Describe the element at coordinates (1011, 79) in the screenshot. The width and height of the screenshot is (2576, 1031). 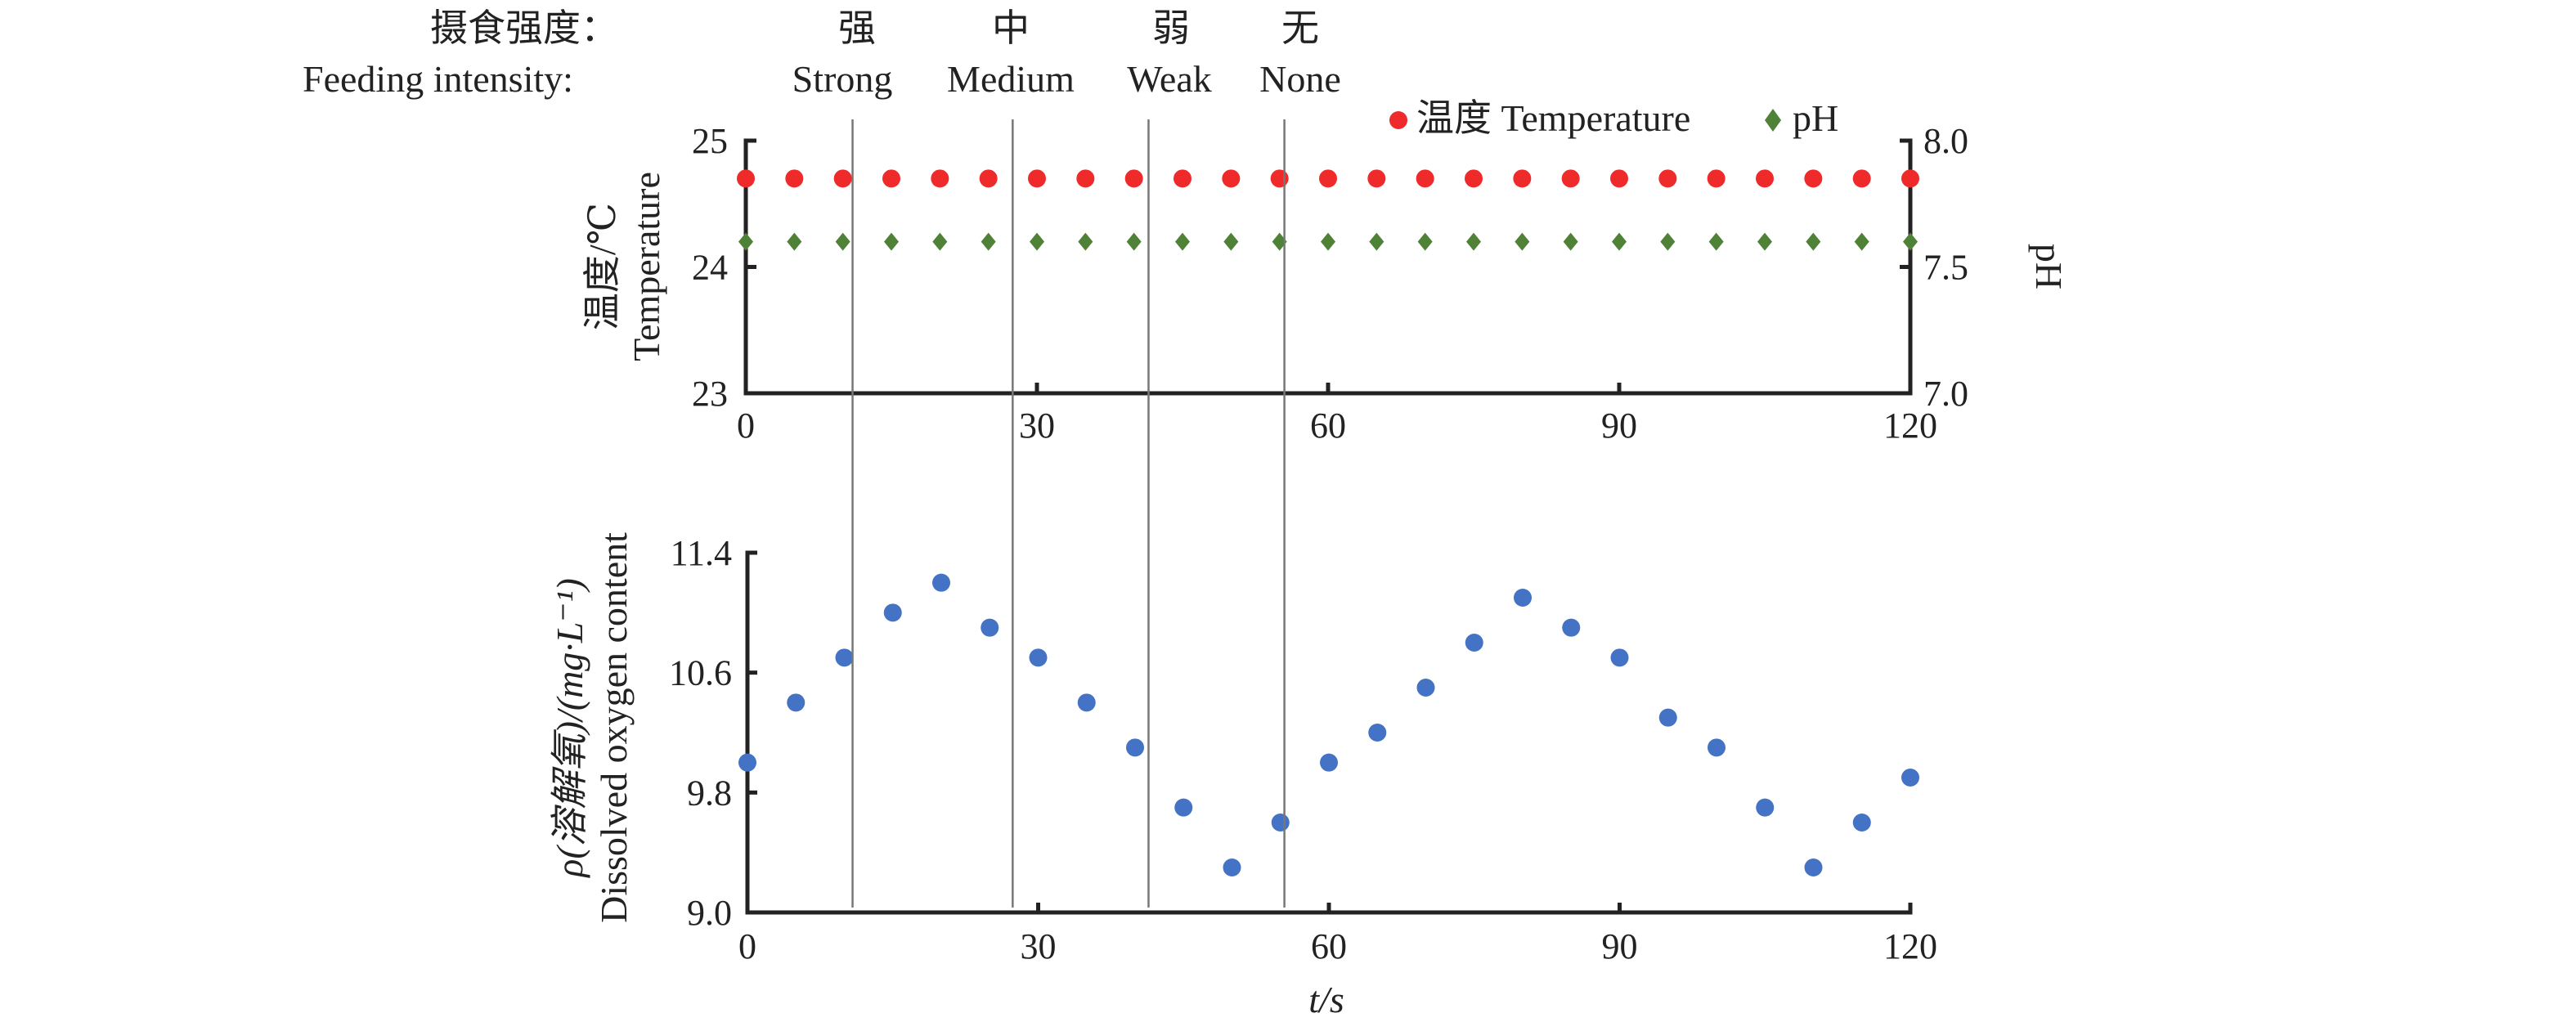
I see `feeding-level-en: Medium` at that location.